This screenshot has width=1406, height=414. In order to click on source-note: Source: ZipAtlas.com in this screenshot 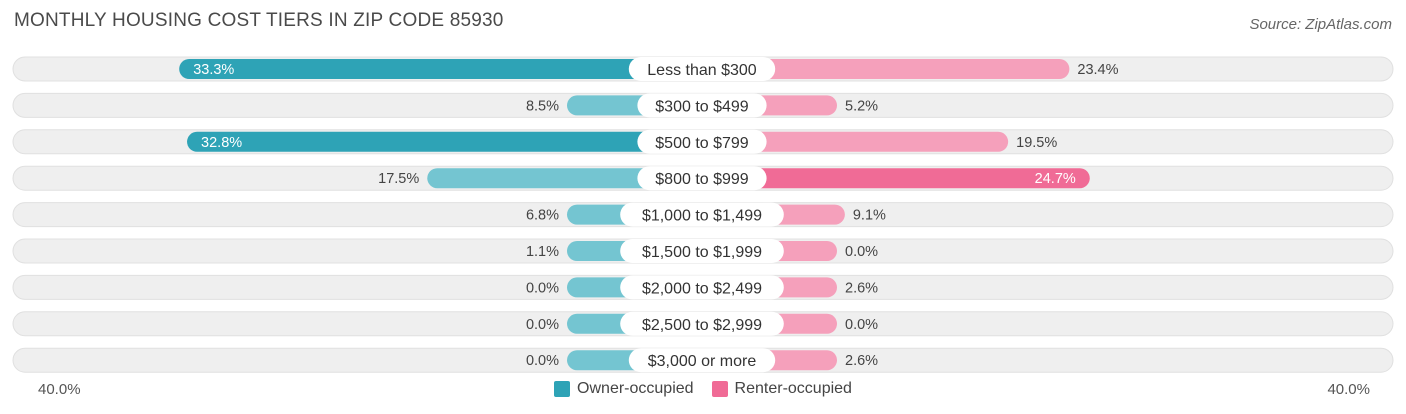, I will do `click(1320, 24)`.